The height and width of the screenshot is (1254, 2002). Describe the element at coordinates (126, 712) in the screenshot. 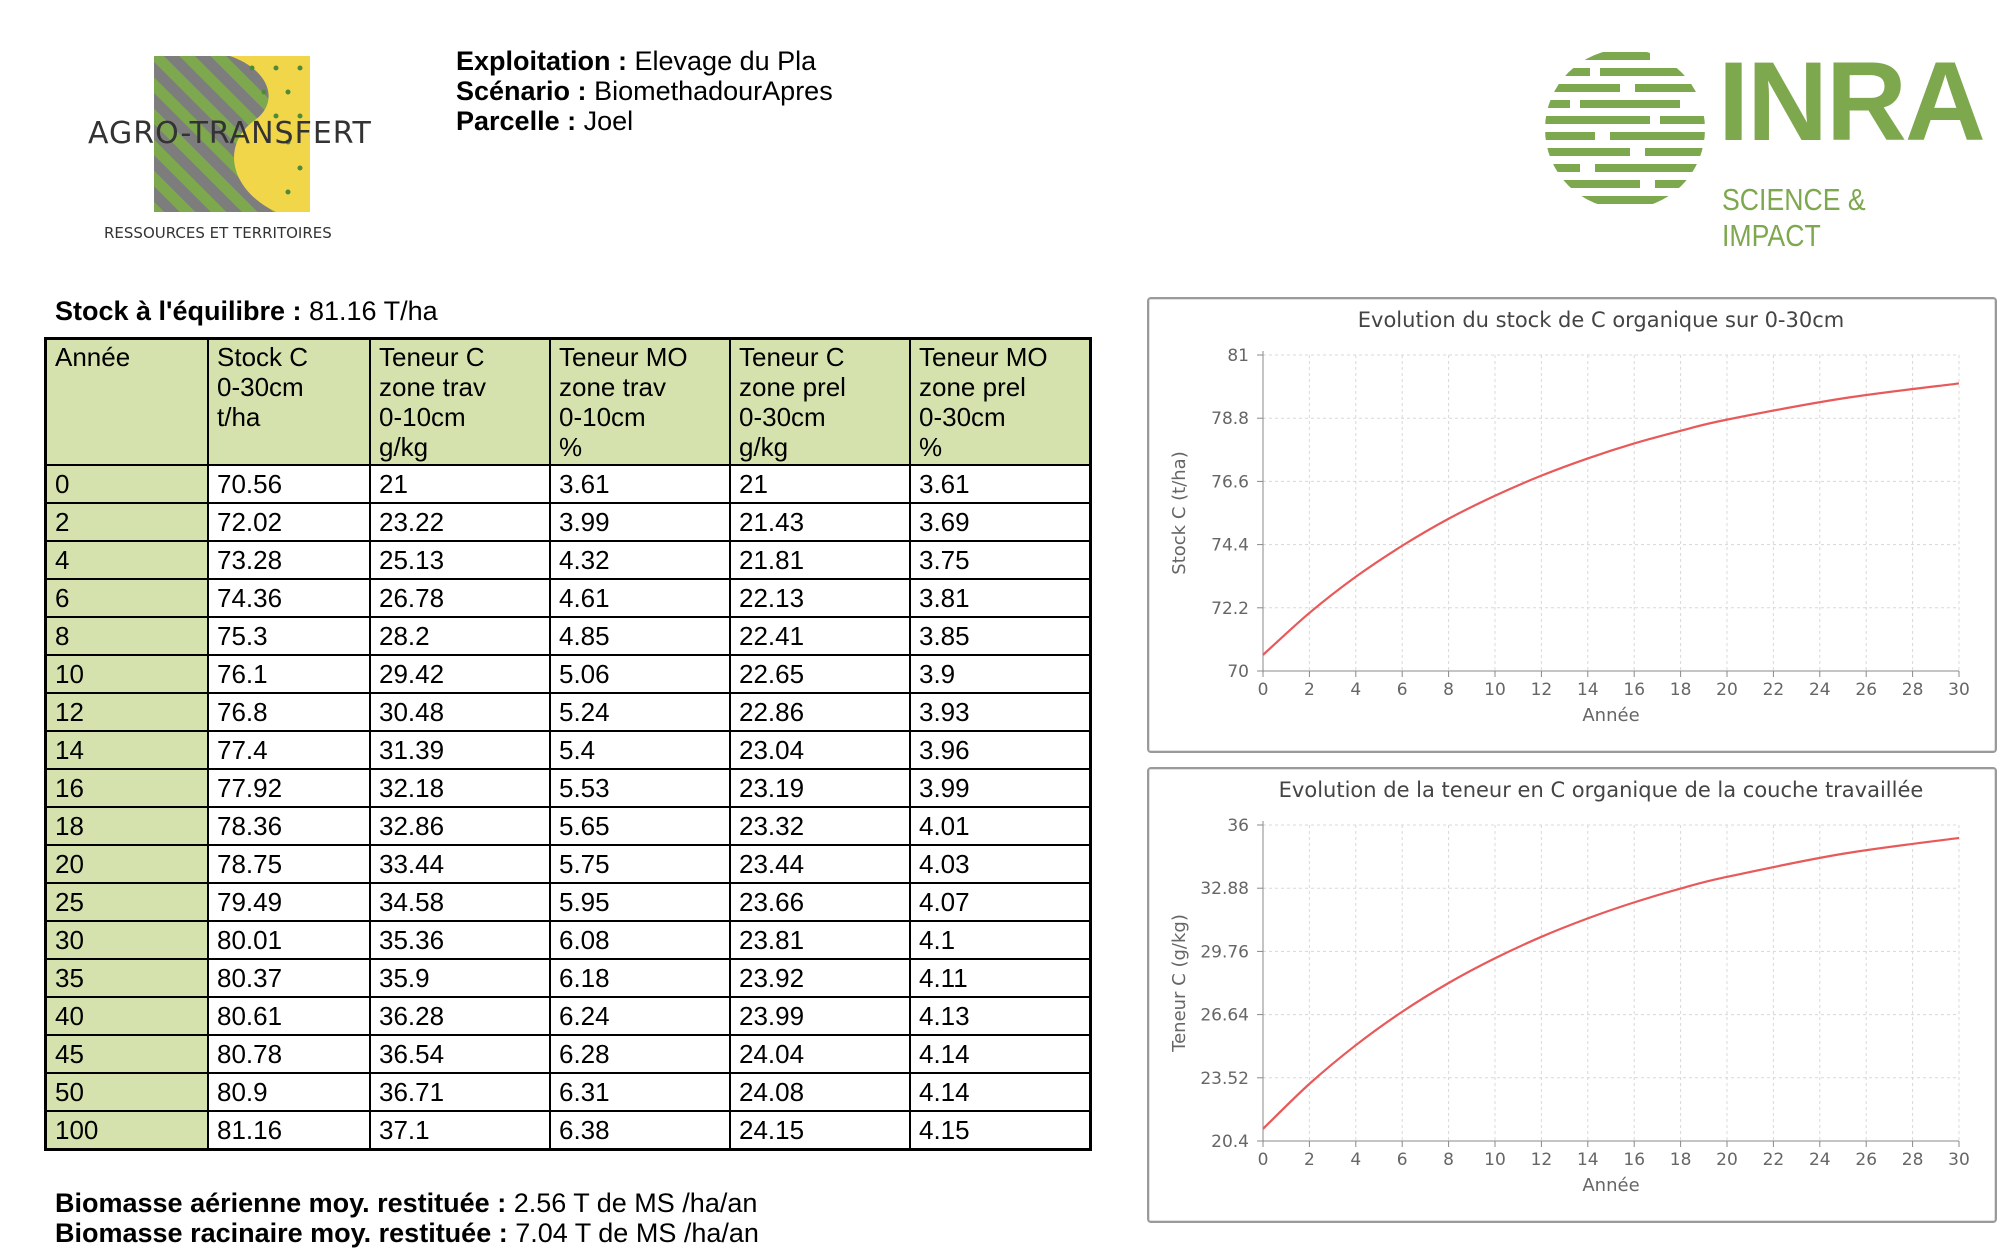

I see `table-cell: 12` at that location.